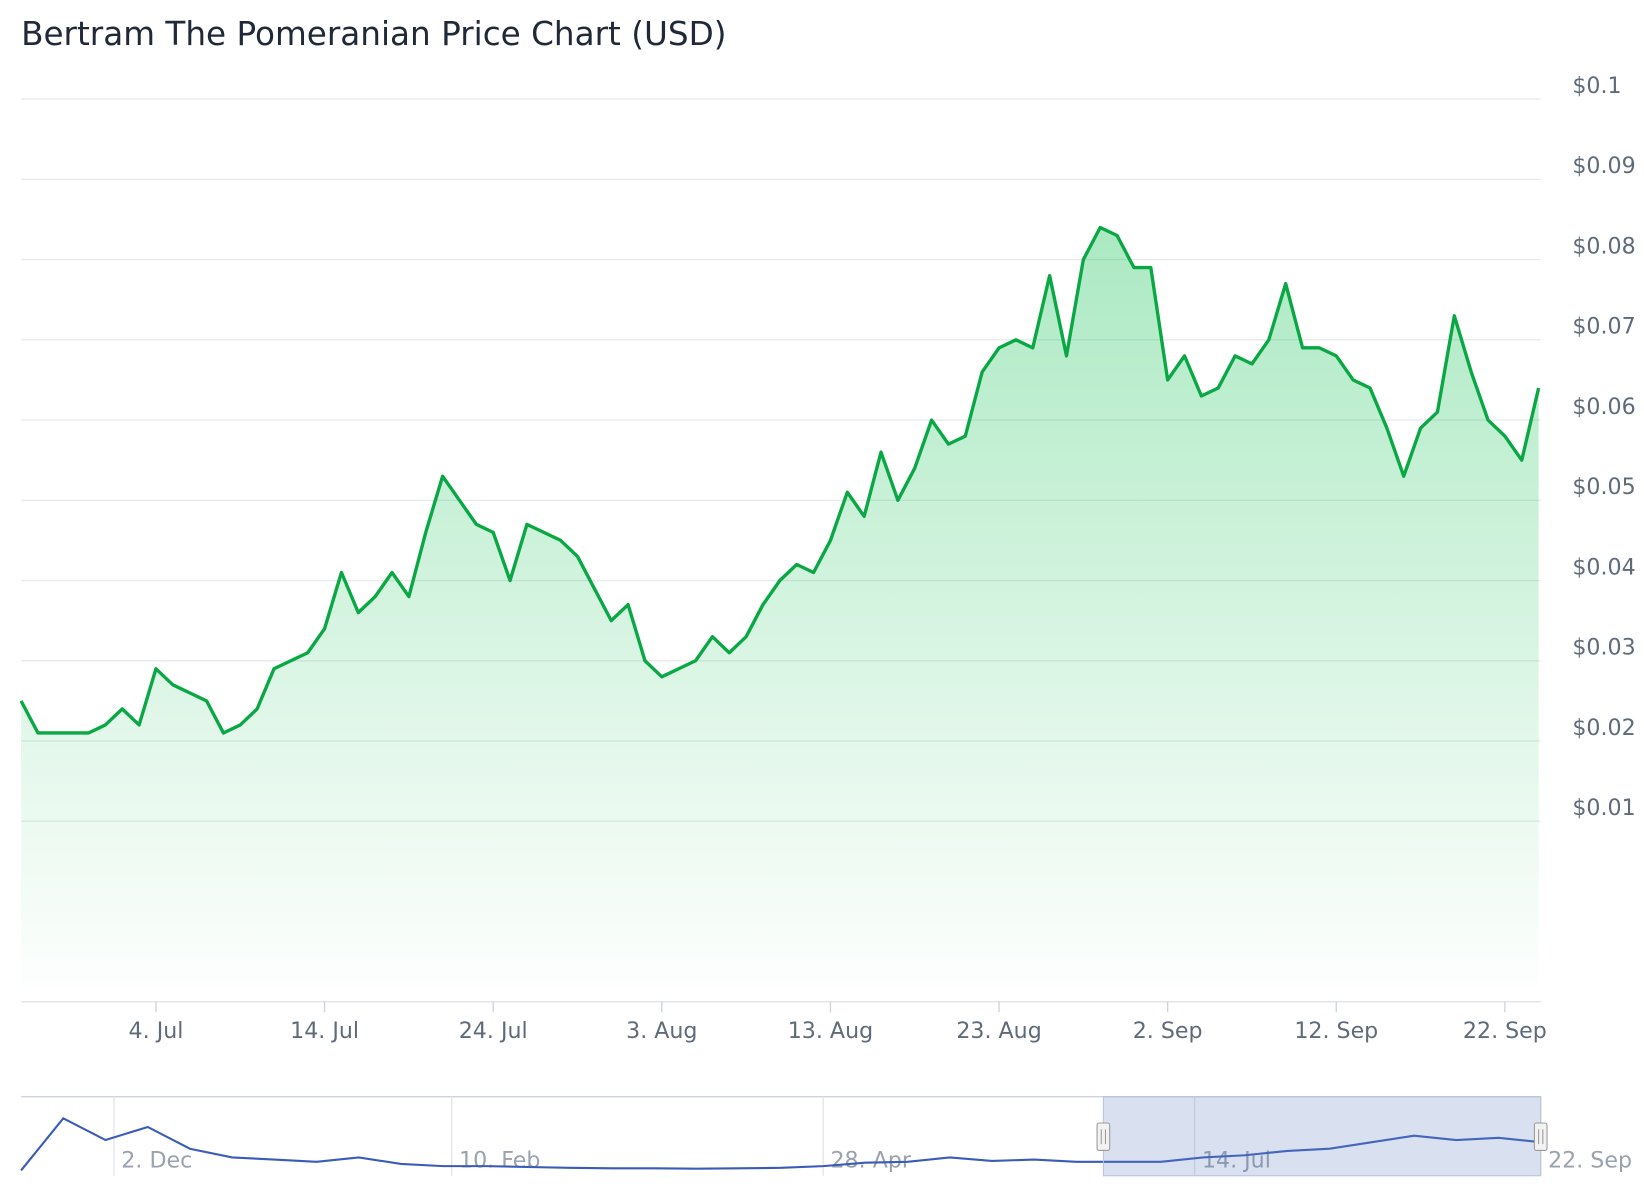  I want to click on navigator-tick-label: 14. Jul, so click(1236, 1160).